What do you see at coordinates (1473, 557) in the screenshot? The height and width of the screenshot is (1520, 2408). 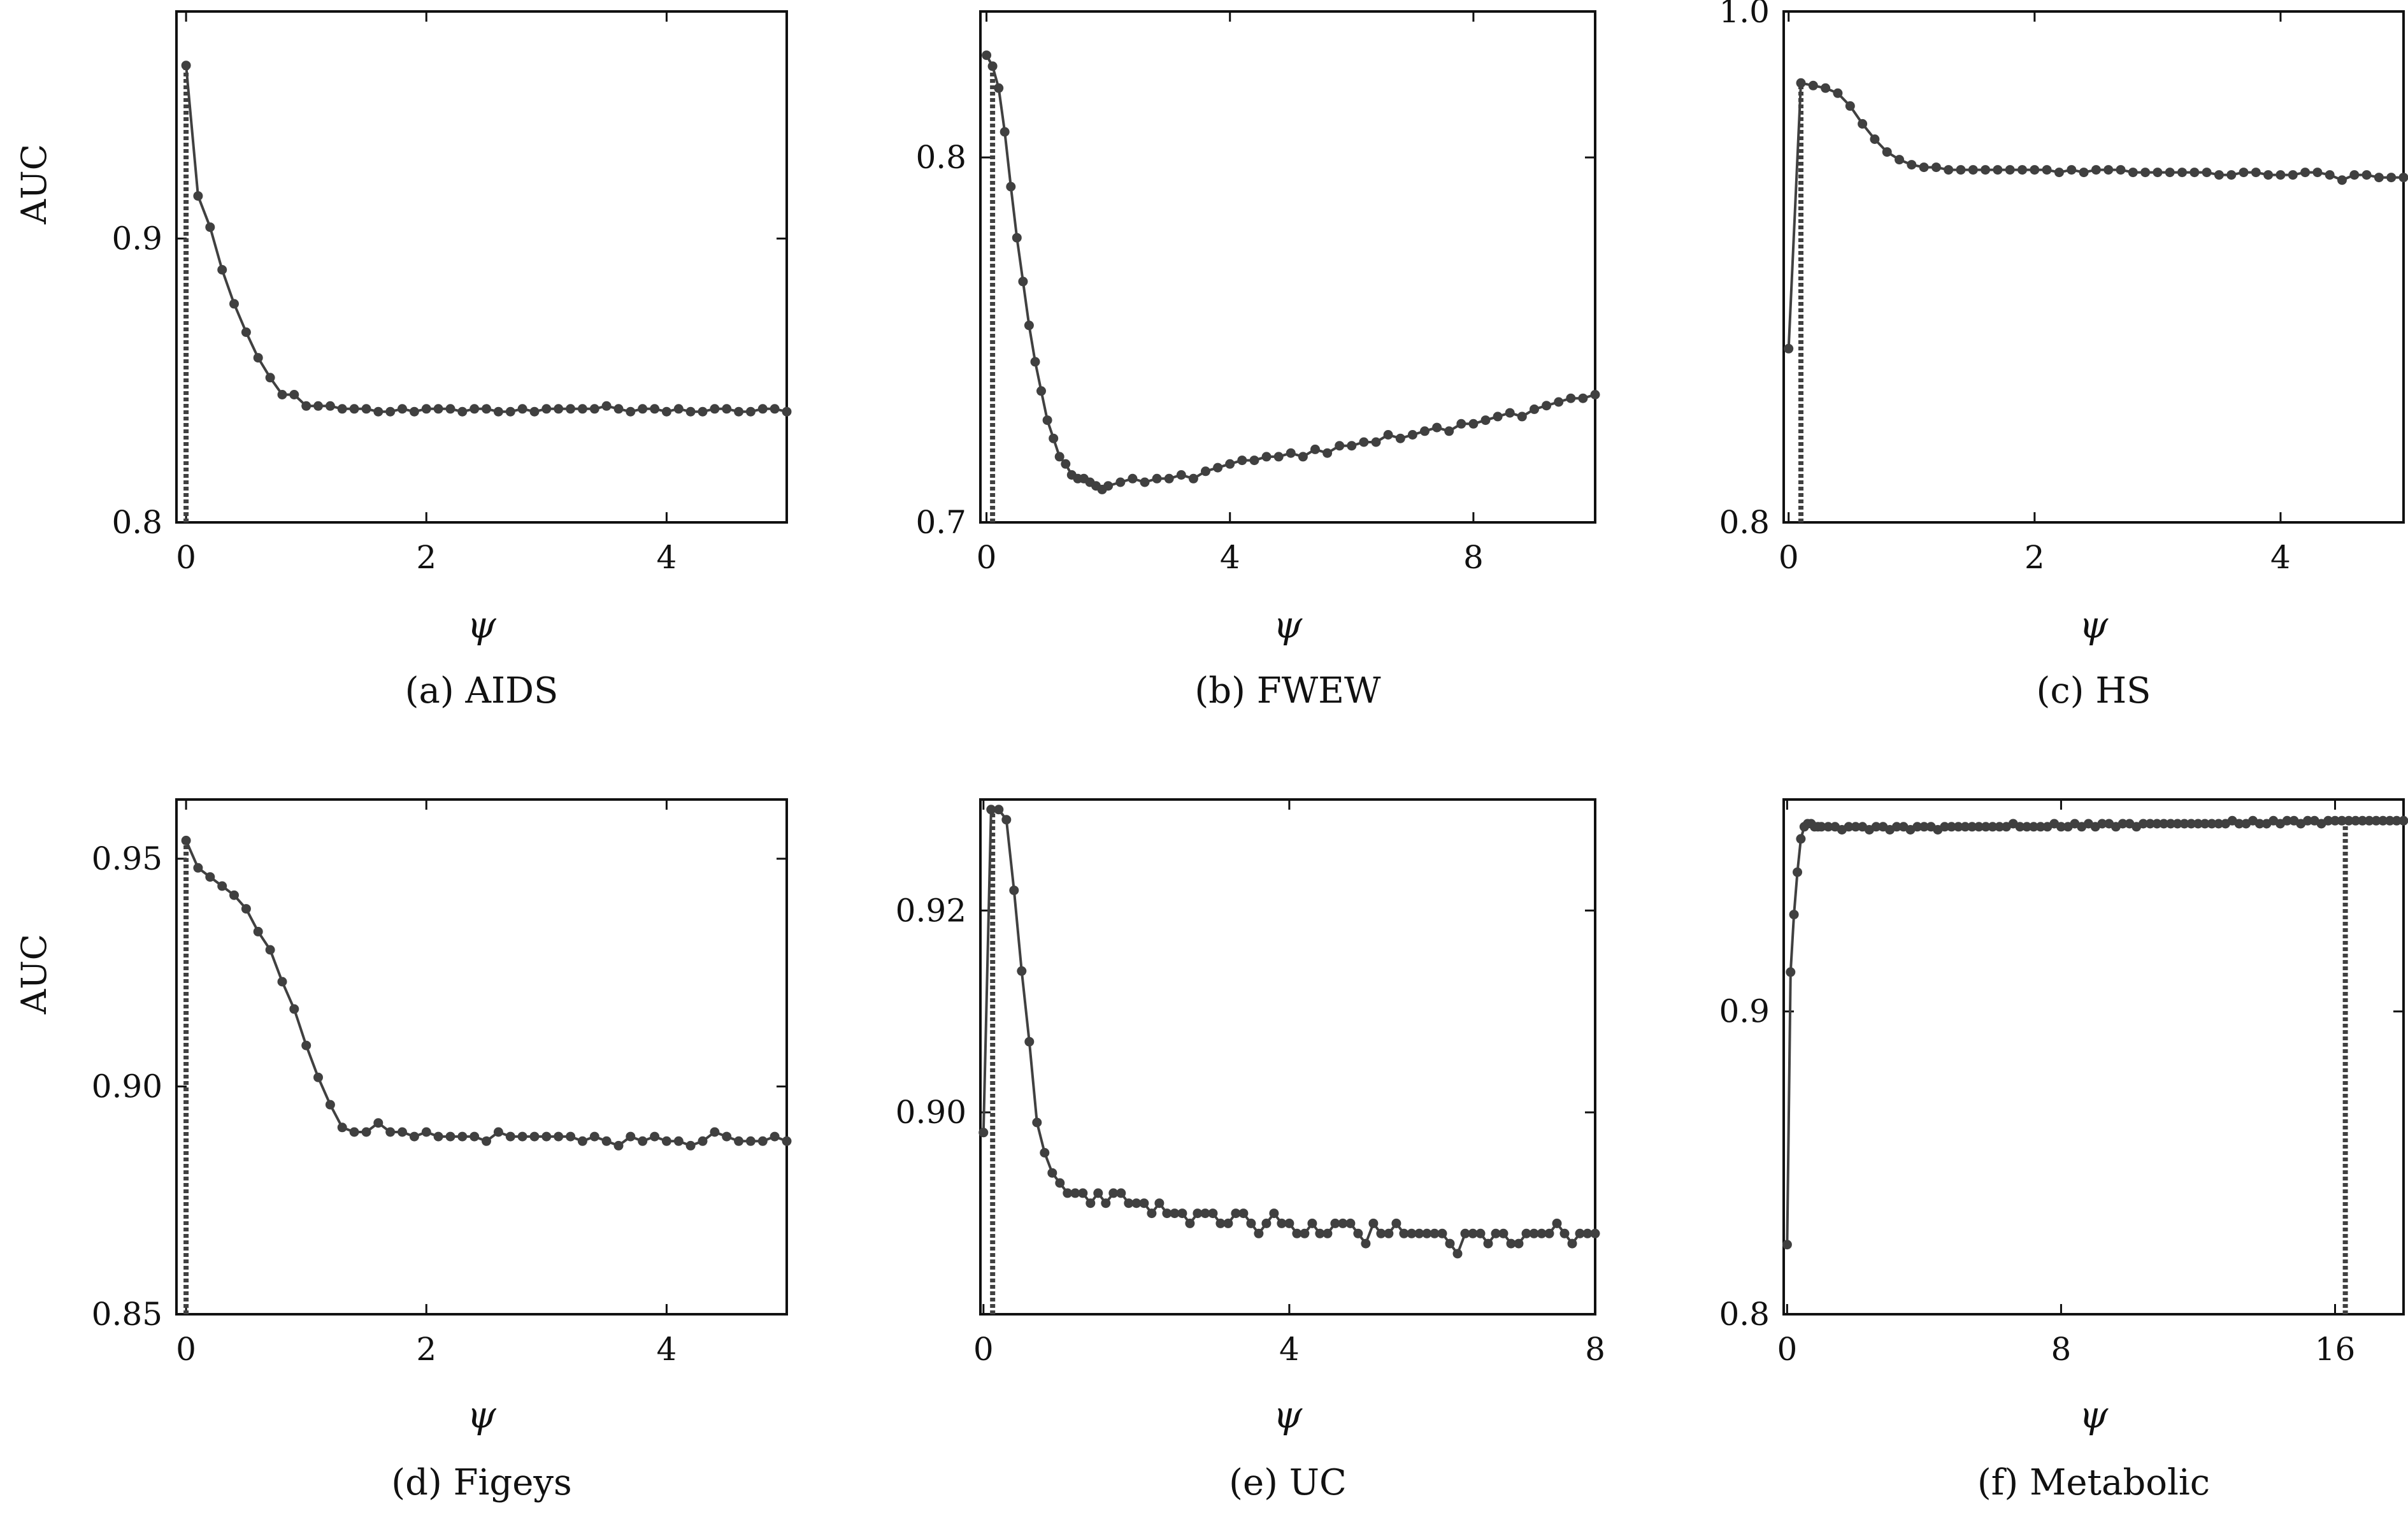 I see `x-tick-label: 8` at bounding box center [1473, 557].